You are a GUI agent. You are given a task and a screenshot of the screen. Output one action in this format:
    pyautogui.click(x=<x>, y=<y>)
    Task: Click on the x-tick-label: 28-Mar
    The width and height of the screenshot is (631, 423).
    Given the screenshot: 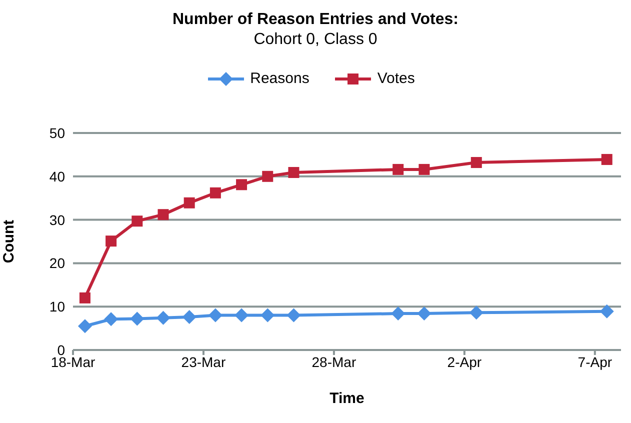 What is the action you would take?
    pyautogui.click(x=334, y=362)
    